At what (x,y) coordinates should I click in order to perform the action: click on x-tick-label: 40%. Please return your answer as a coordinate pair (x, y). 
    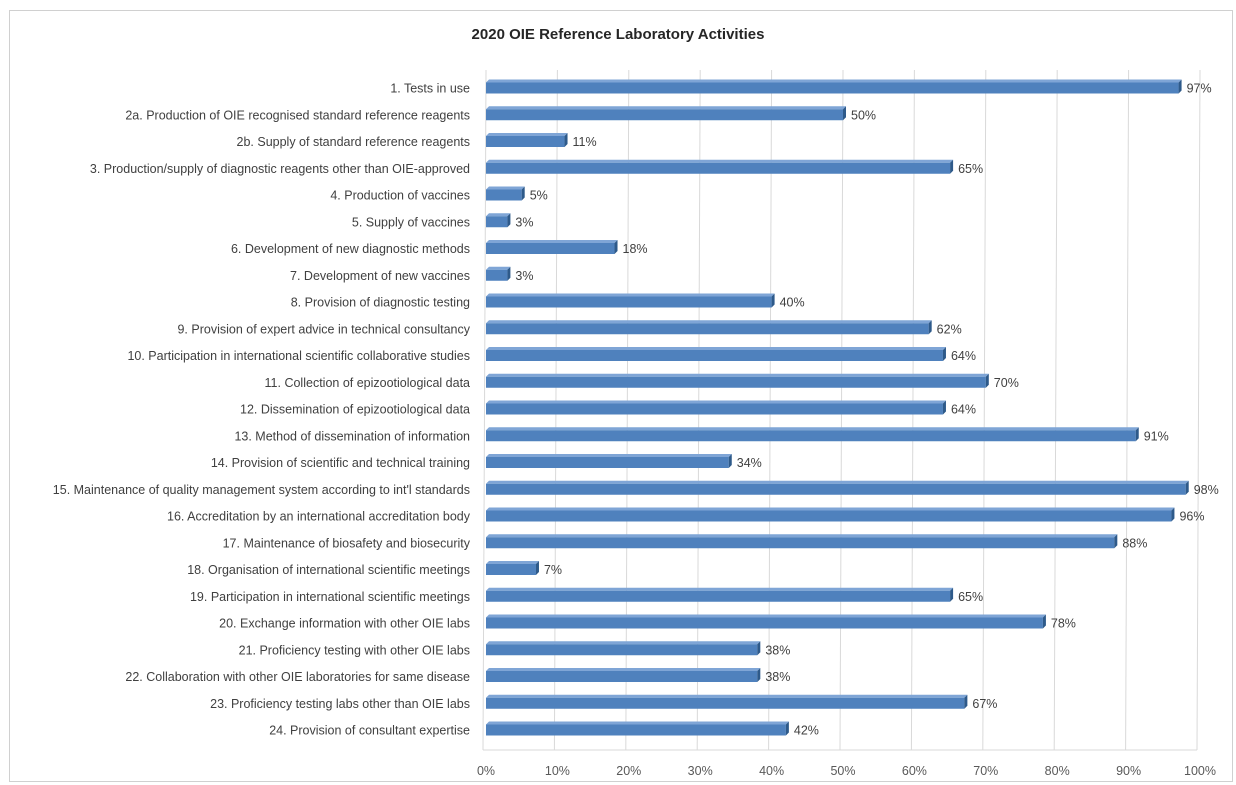
    Looking at the image, I should click on (771, 771).